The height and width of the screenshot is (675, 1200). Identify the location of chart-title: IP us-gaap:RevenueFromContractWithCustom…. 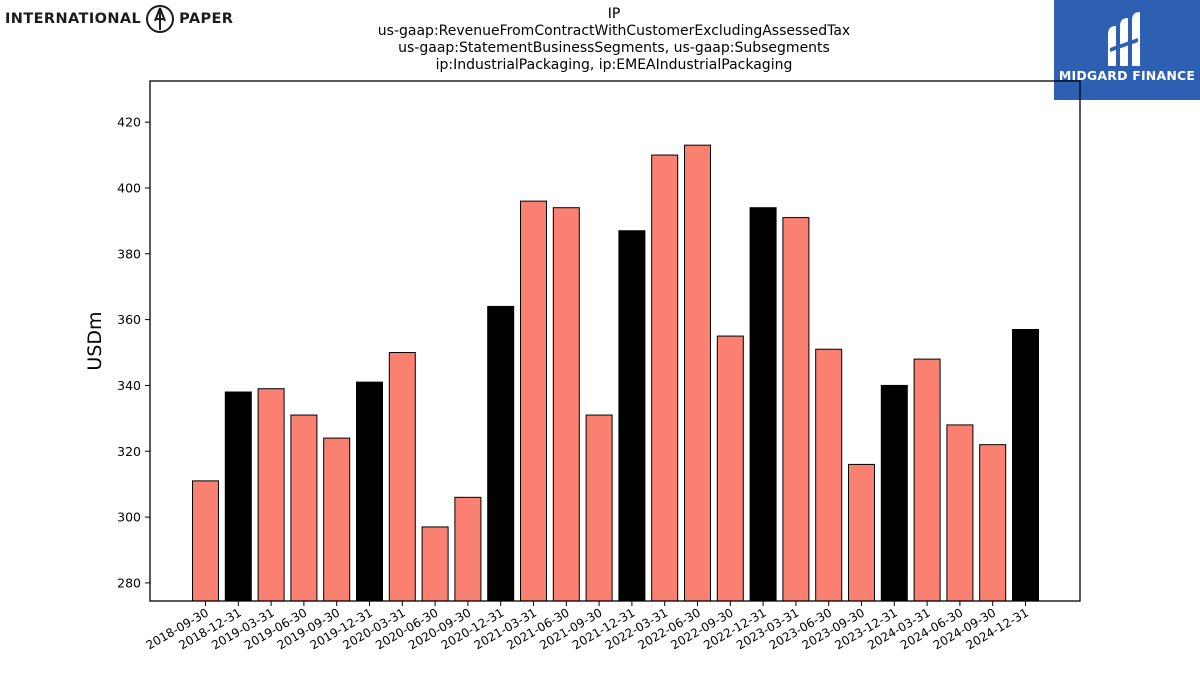
(614, 40).